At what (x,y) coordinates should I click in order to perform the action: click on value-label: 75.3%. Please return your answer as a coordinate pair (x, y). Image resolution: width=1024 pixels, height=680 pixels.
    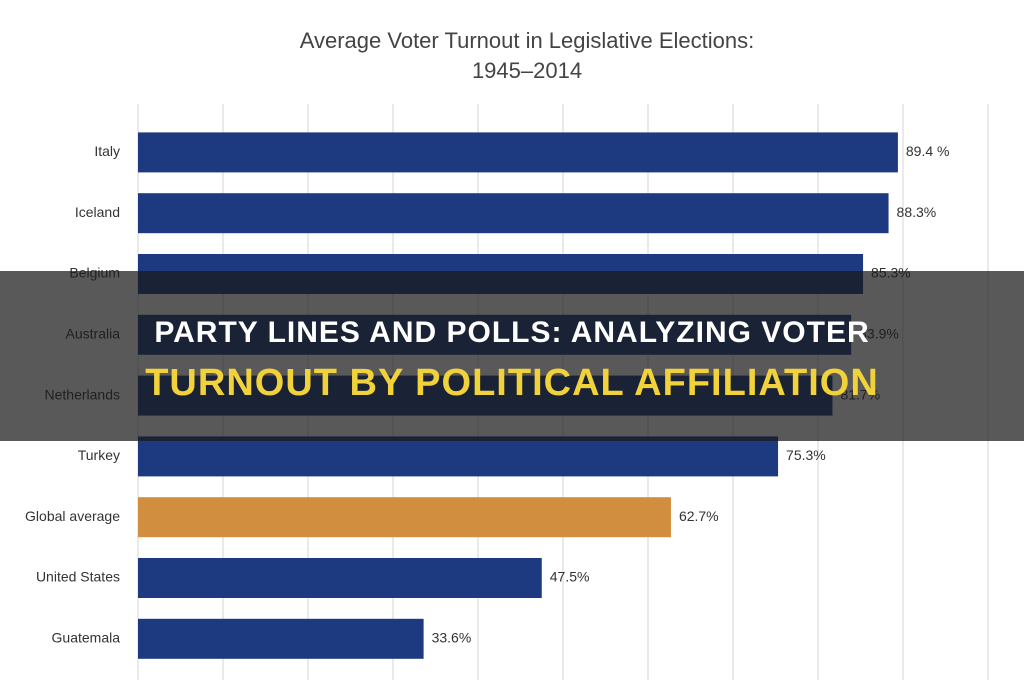
    Looking at the image, I should click on (806, 455).